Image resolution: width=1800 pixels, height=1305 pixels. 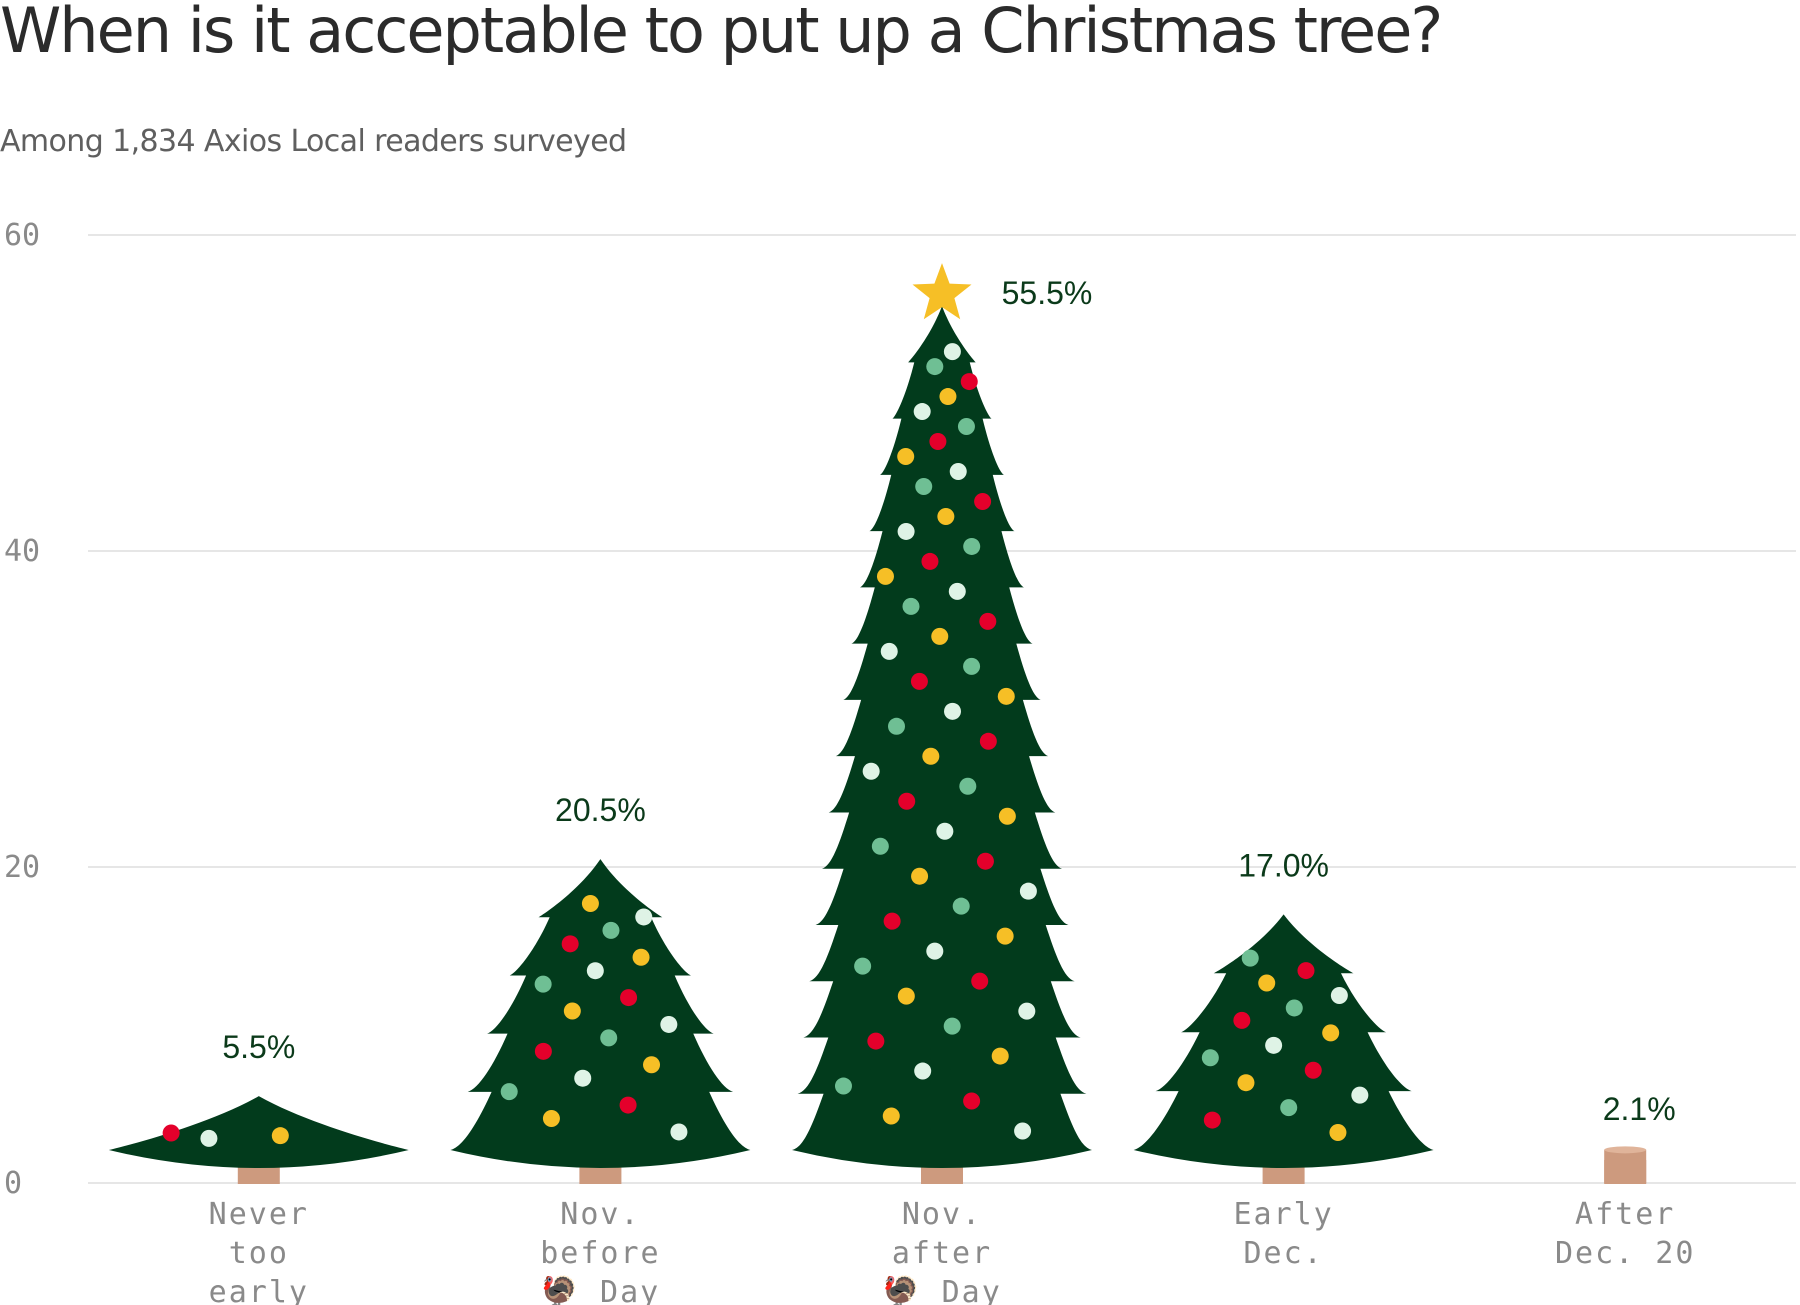 What do you see at coordinates (1283, 1234) in the screenshot?
I see `category-label: Early Dec.` at bounding box center [1283, 1234].